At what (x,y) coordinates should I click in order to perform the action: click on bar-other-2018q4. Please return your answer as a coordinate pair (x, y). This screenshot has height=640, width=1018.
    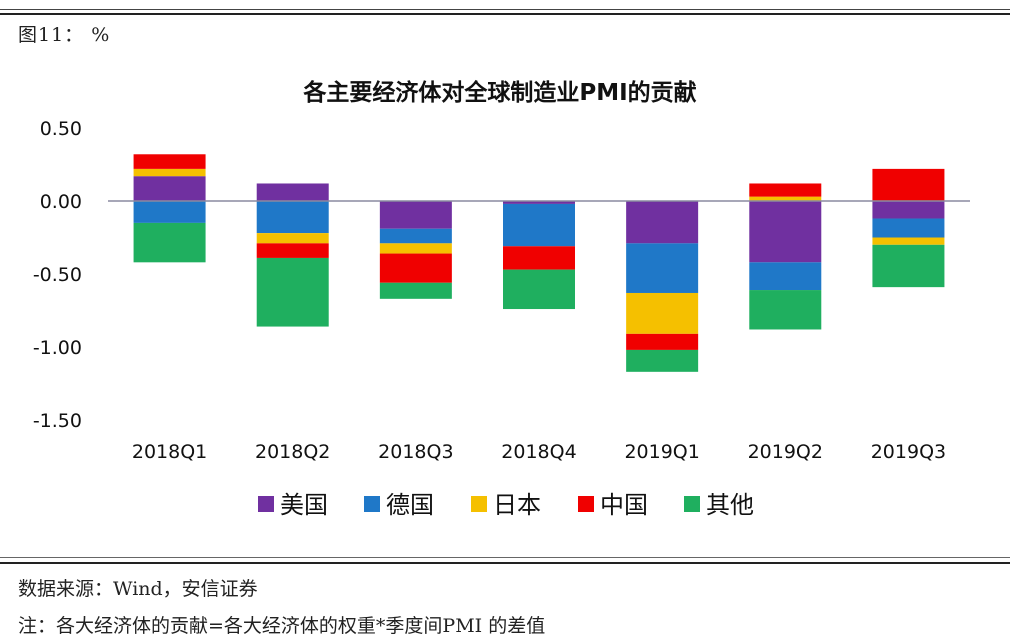
    Looking at the image, I should click on (539, 289).